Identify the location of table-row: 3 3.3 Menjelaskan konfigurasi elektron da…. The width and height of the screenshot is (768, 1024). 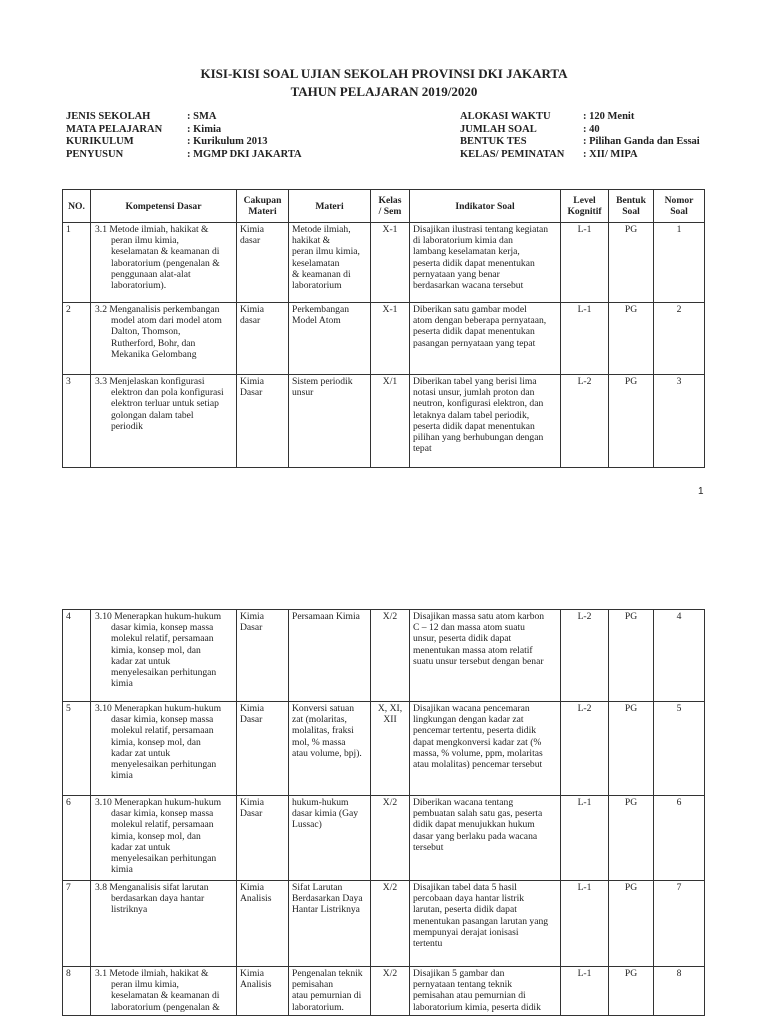
(383, 421).